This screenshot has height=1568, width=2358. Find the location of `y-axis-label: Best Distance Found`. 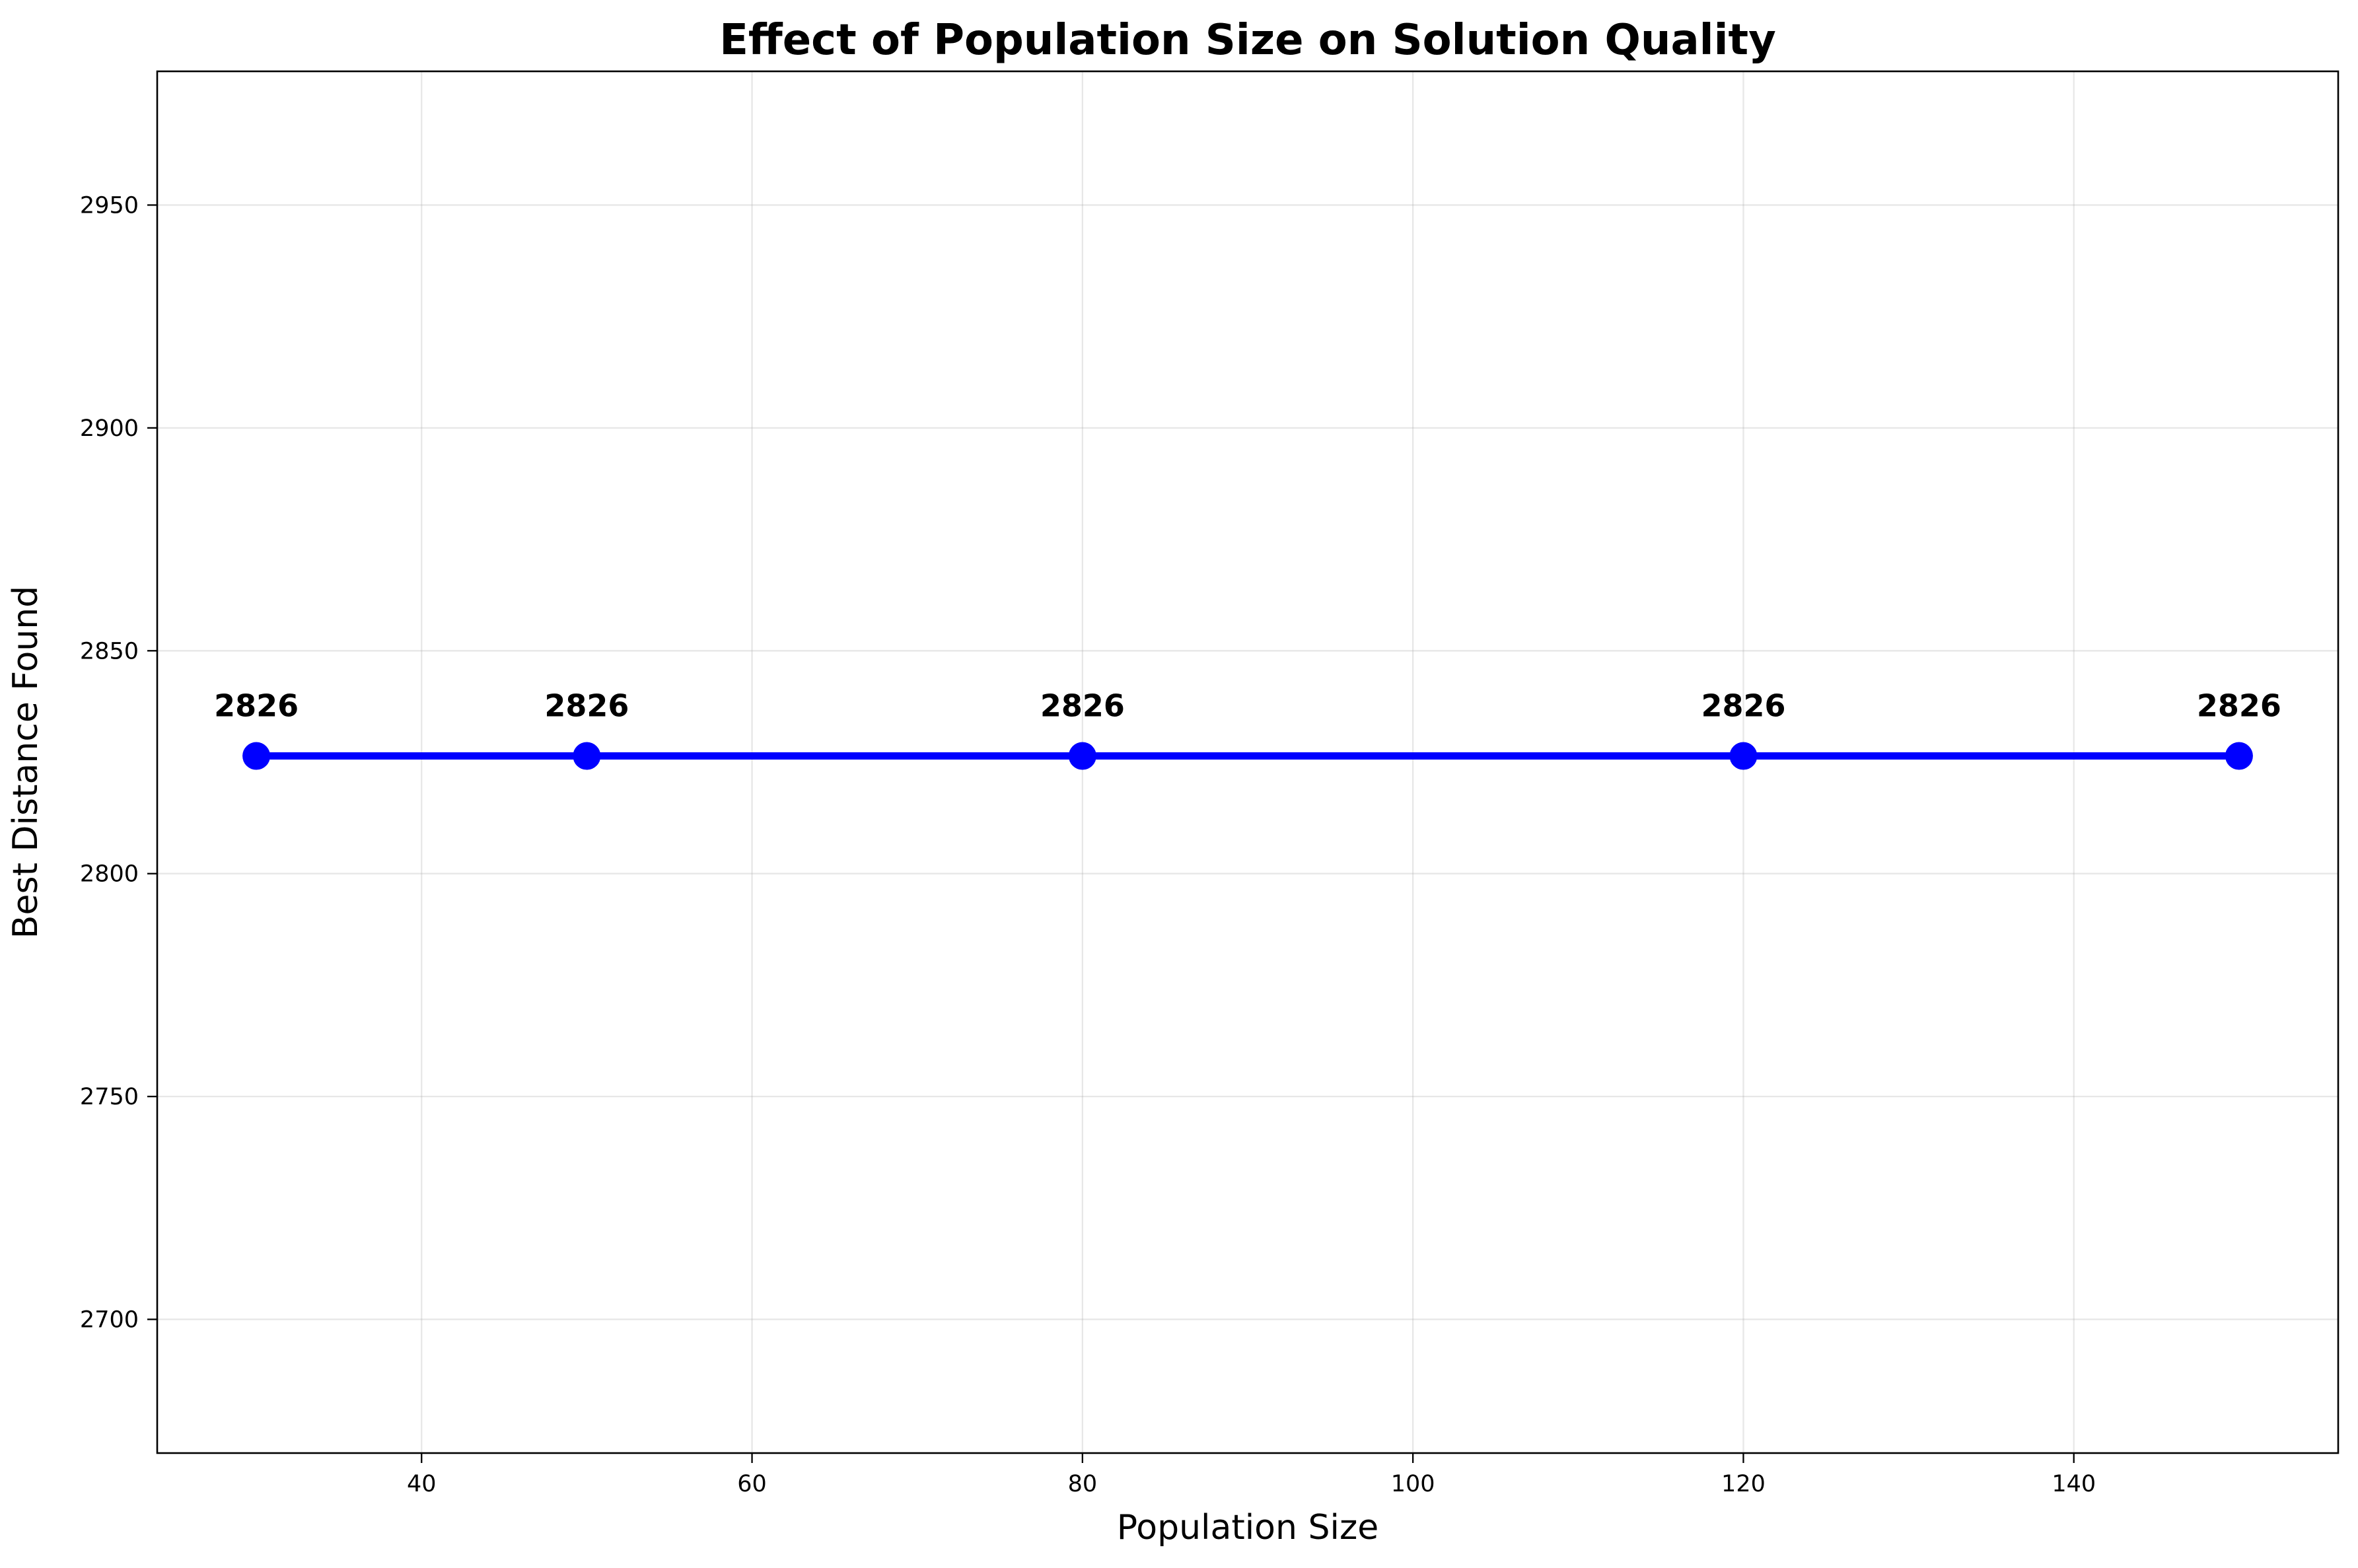

y-axis-label: Best Distance Found is located at coordinates (26, 762).